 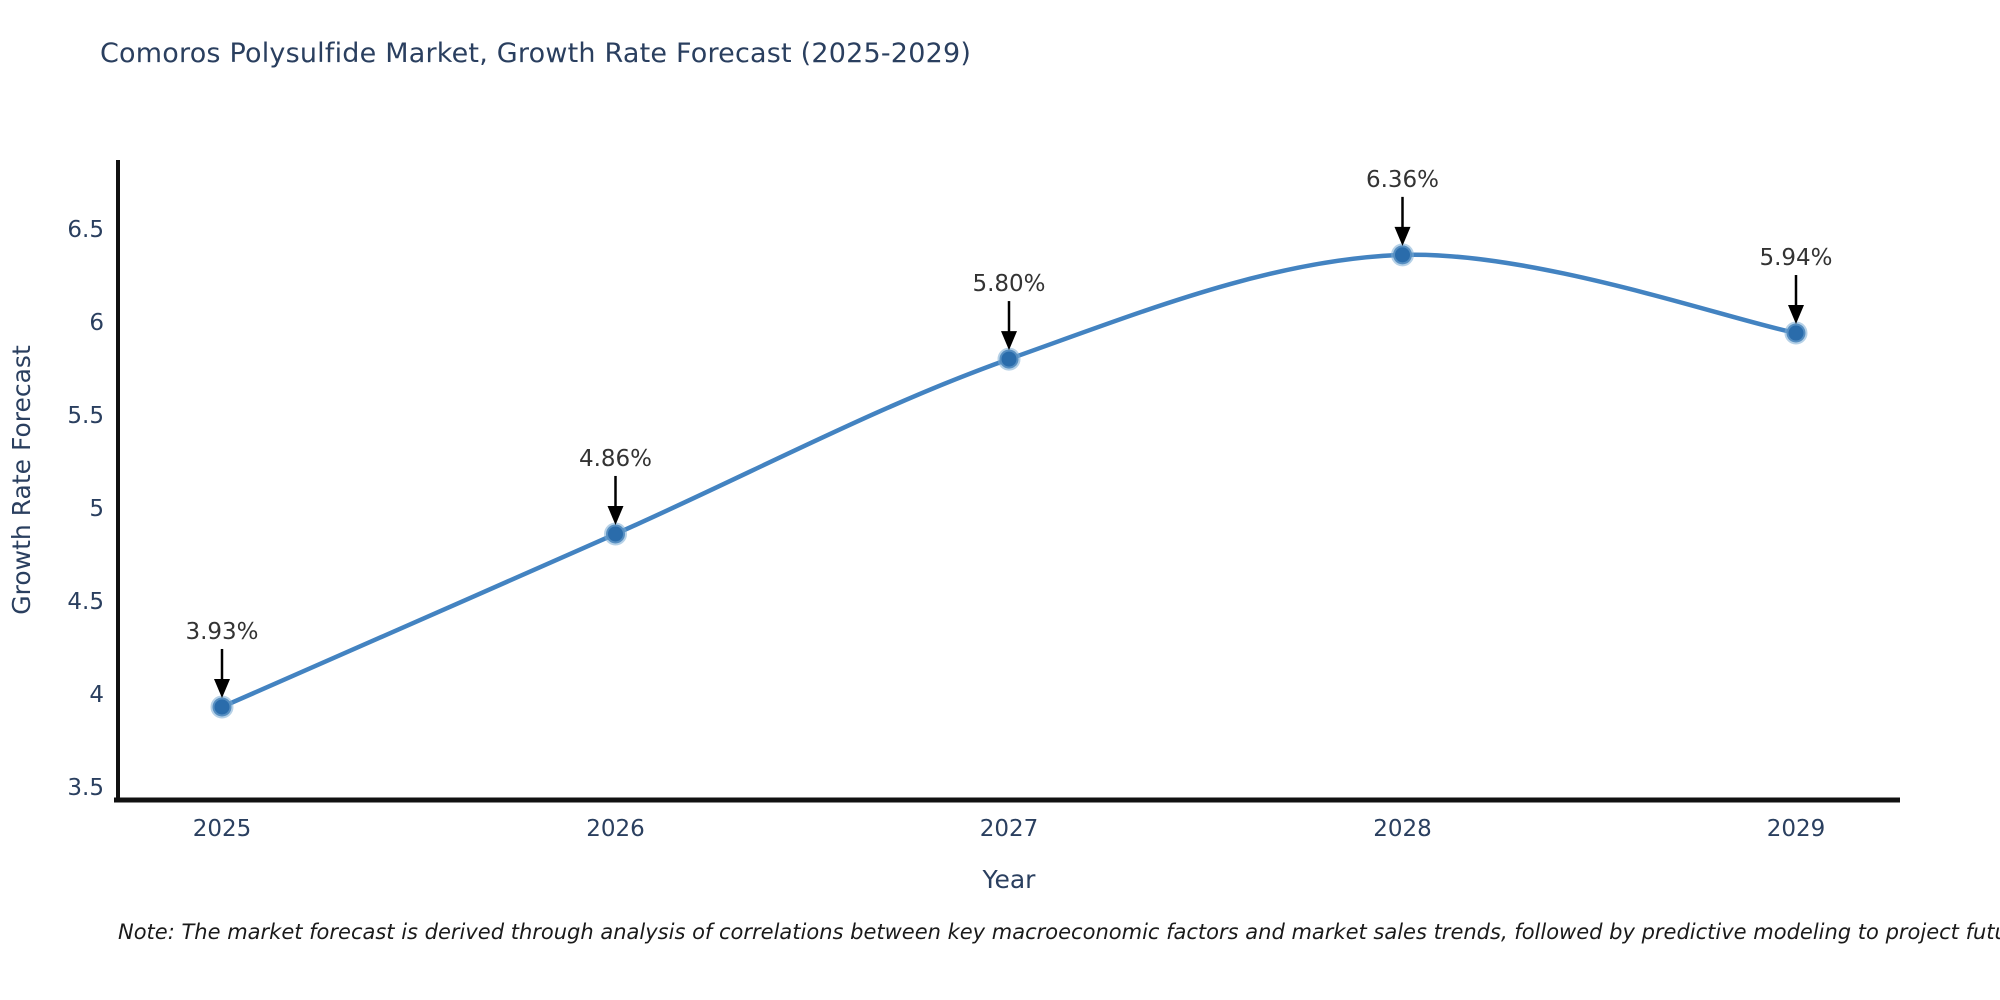 I want to click on x-tick-label: 2028, so click(x=1402, y=829).